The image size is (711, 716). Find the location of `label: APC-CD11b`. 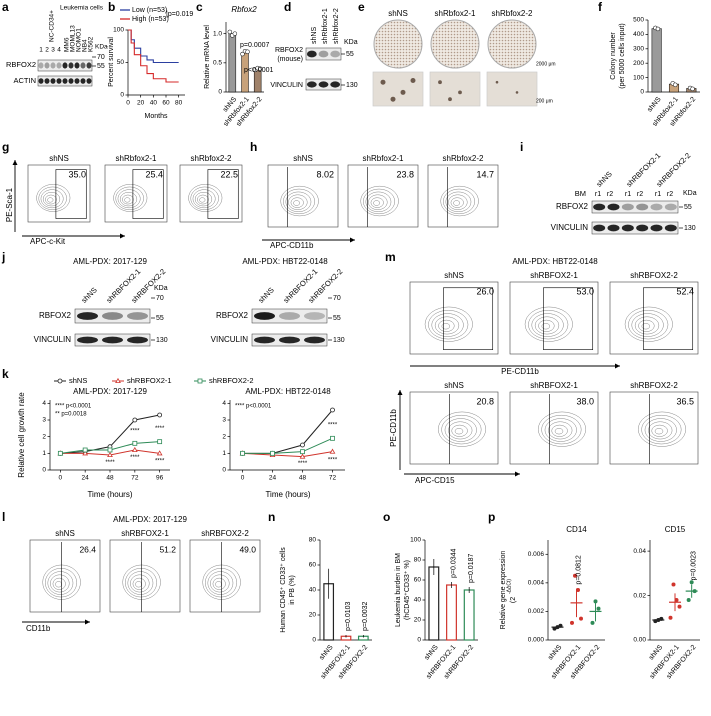

label: APC-CD11b is located at coordinates (292, 245).